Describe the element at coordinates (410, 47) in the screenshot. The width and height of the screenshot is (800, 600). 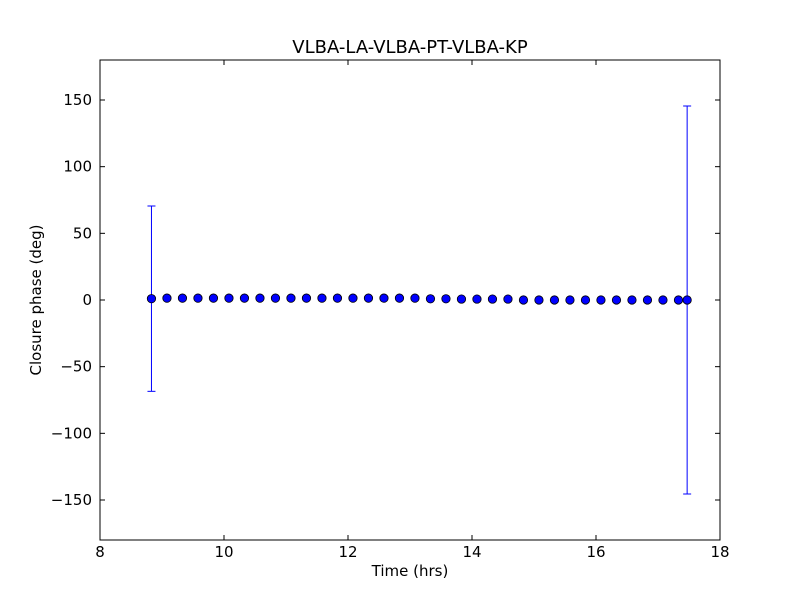
I see `chart-title: VLBA-LA-VLBA-PT-VLBA-KP` at that location.